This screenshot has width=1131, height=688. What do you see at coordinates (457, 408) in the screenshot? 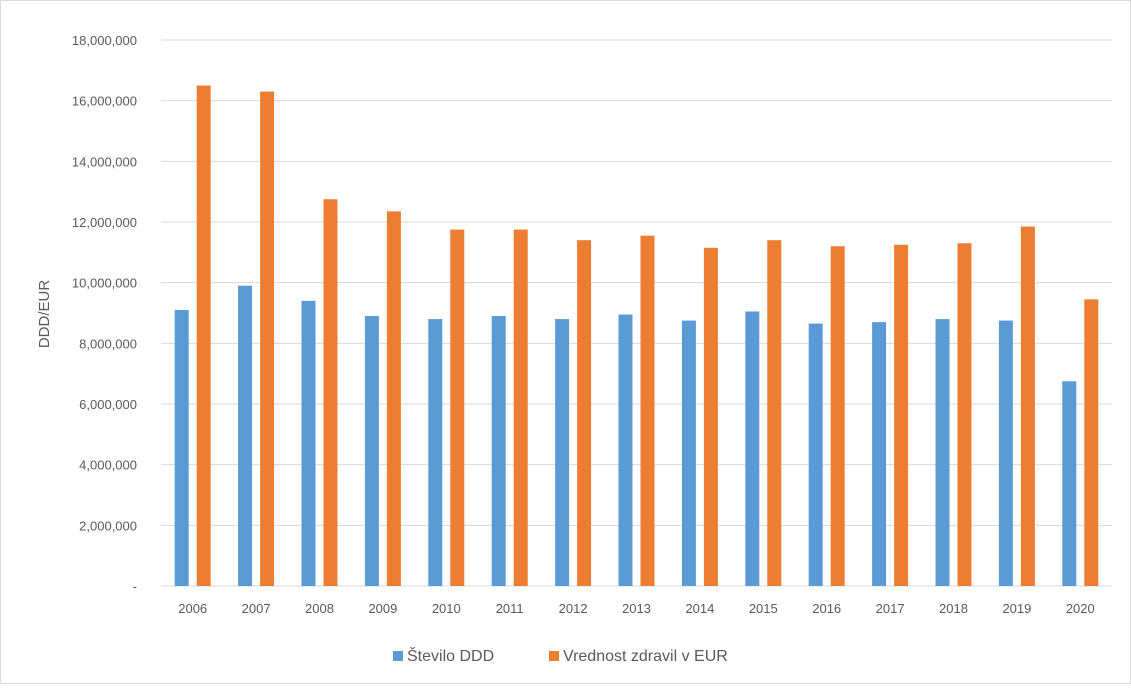
I see `bar-vrednost-eur-2010` at bounding box center [457, 408].